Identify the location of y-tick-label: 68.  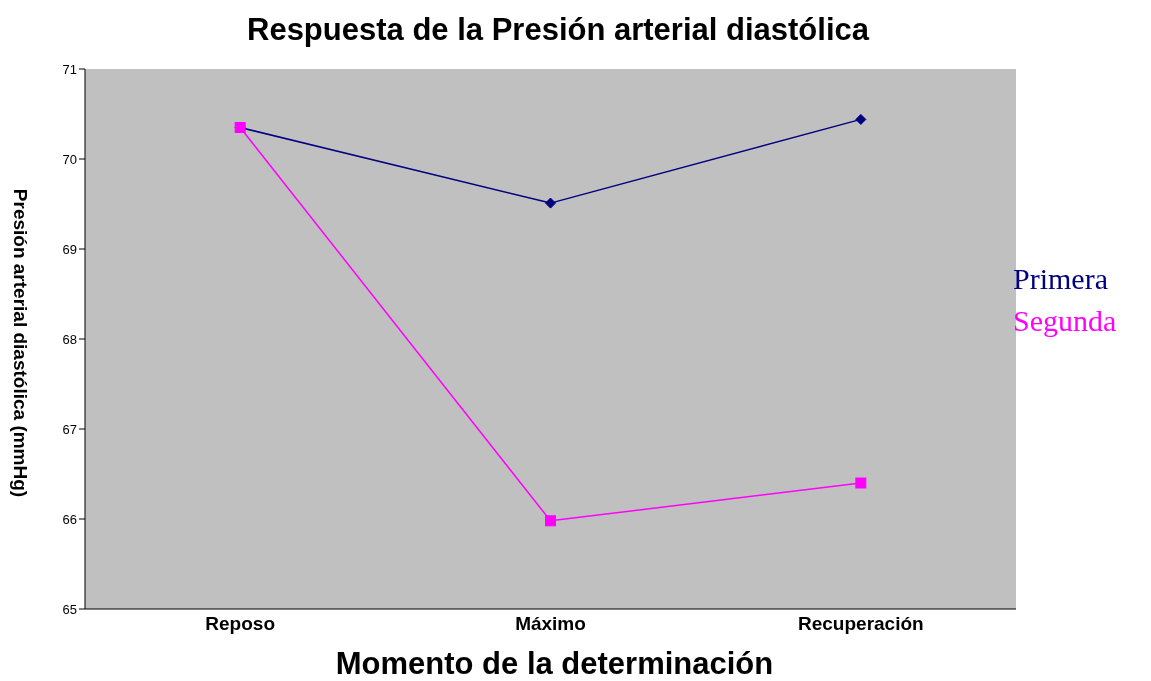
(69, 339).